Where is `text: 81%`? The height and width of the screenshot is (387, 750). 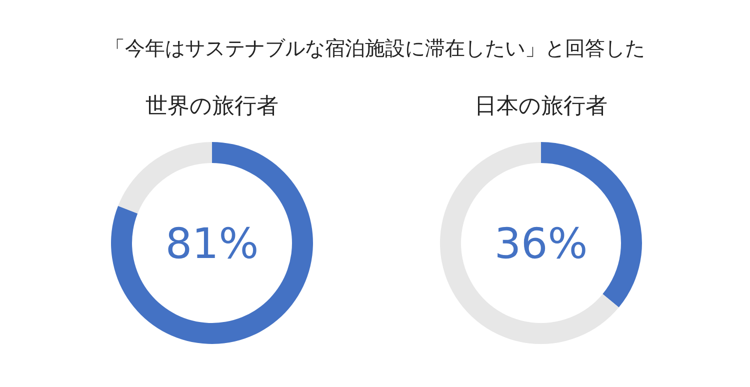 text: 81% is located at coordinates (212, 243).